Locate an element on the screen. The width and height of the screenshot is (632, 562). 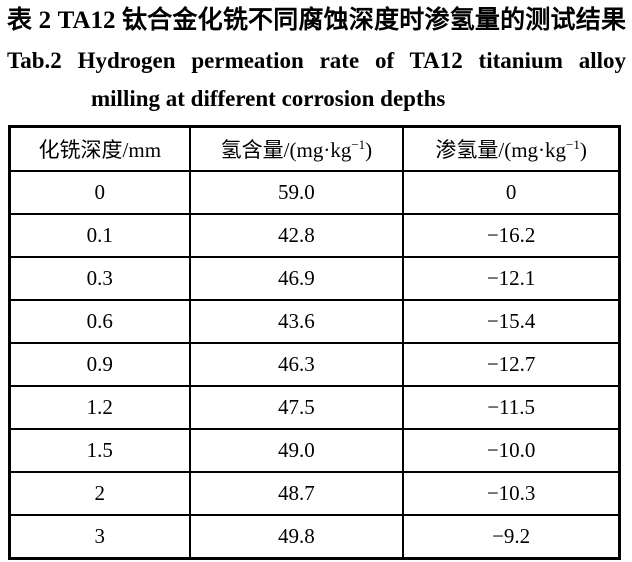
header-text: 氢含量/(mg·kg is located at coordinates (286, 150).